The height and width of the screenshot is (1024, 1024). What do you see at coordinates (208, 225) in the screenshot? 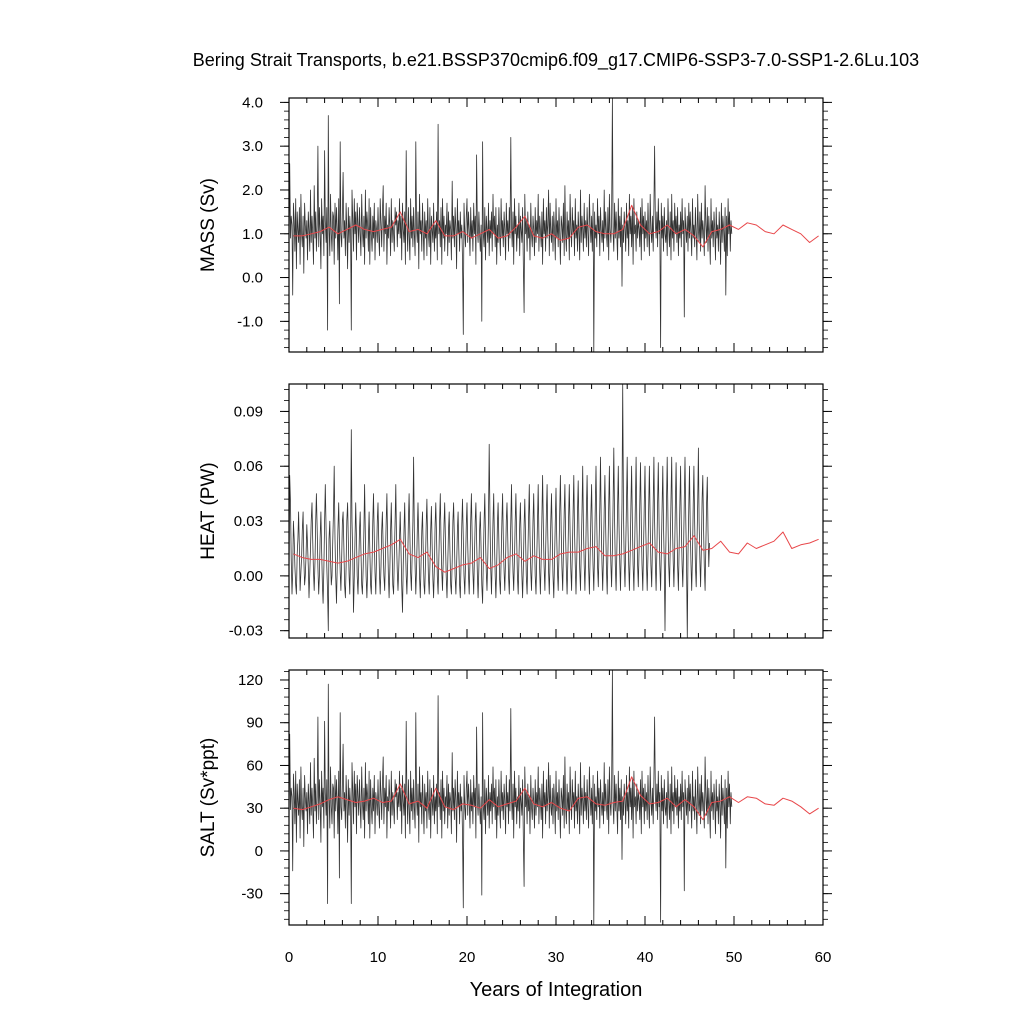
I see `y-axis-label-mass: MASS (Sv)` at bounding box center [208, 225].